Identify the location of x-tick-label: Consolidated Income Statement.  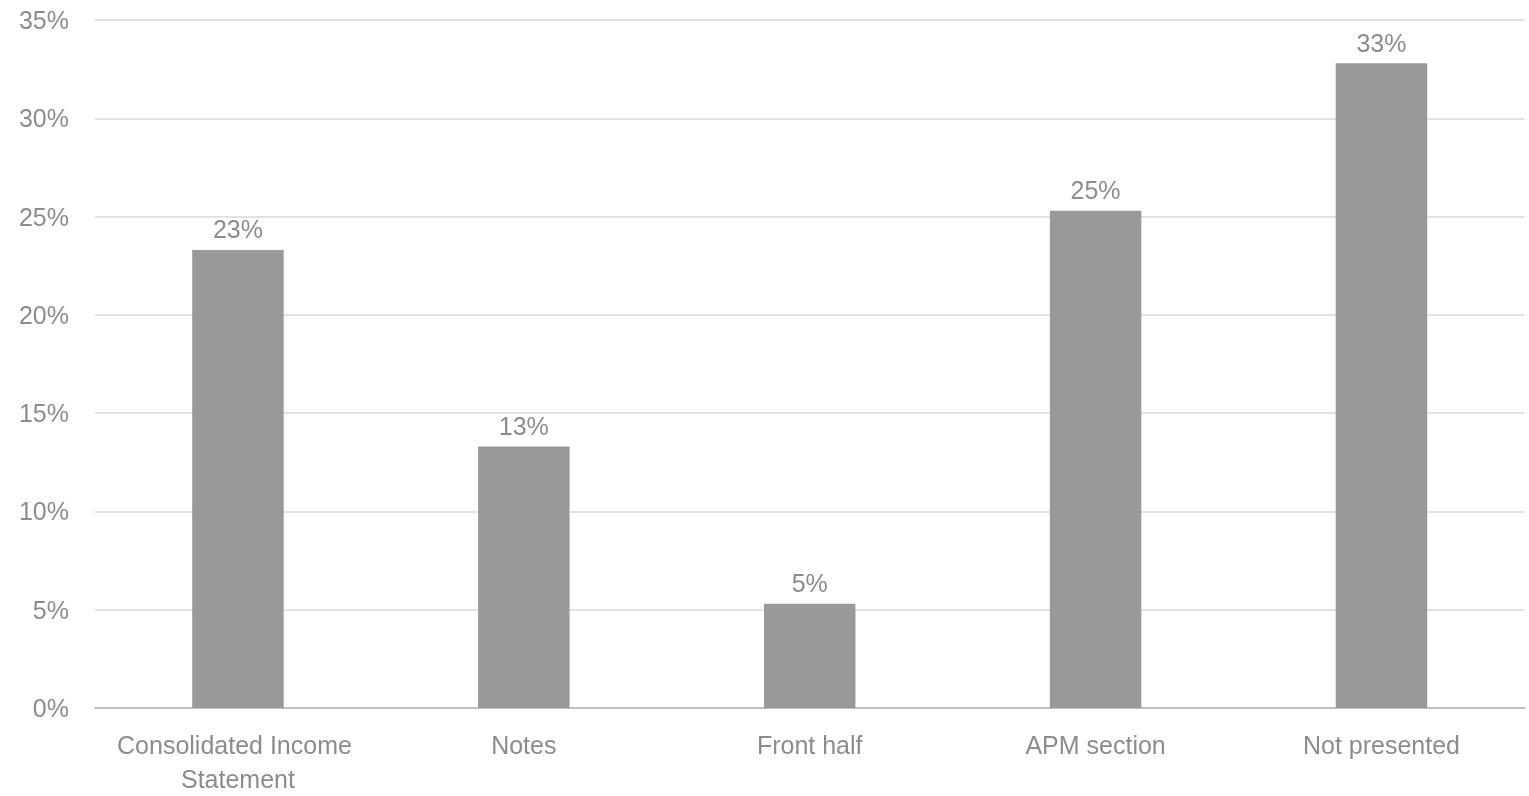
(238, 762).